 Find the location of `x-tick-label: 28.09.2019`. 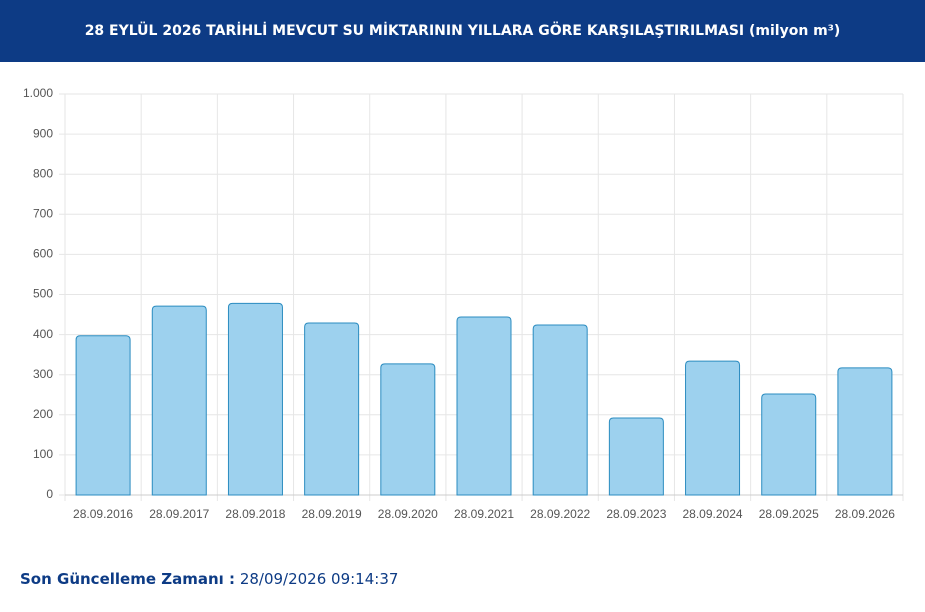

x-tick-label: 28.09.2019 is located at coordinates (332, 514).